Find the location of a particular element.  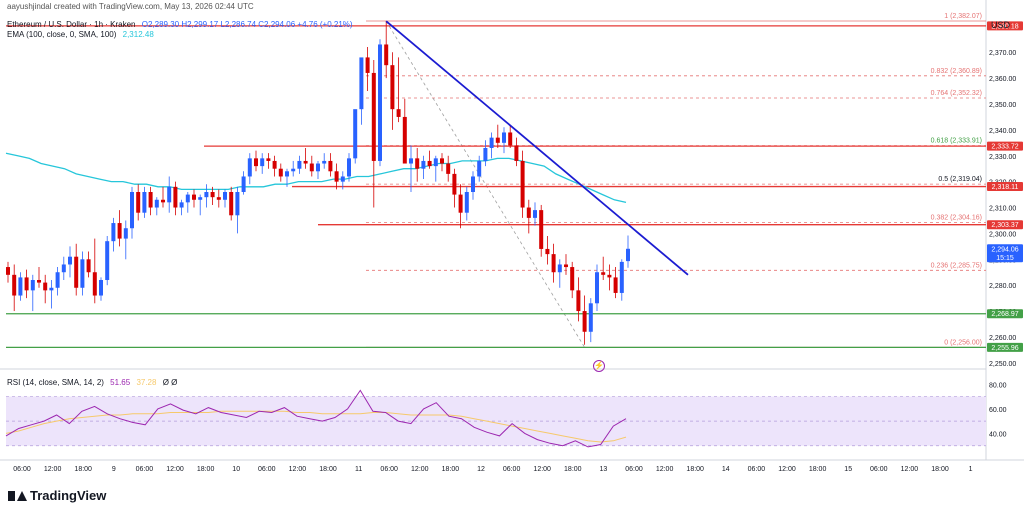

ema-line is located at coordinates (316, 178).